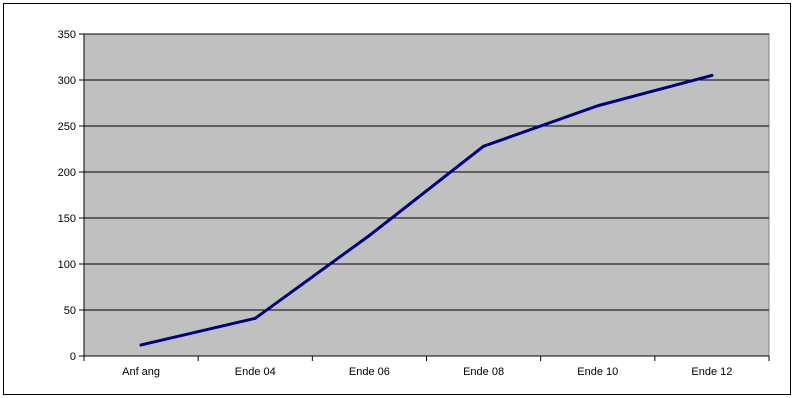  What do you see at coordinates (67, 265) in the screenshot?
I see `y-tick-label: 100` at bounding box center [67, 265].